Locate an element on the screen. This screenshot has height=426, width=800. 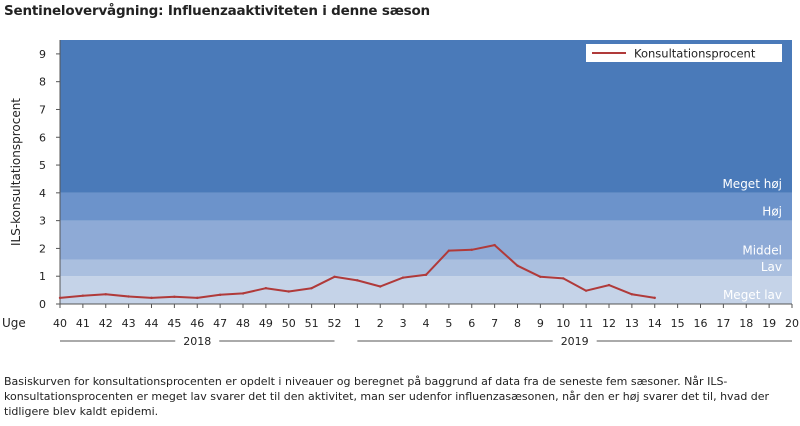
x-tick-label: 16 is located at coordinates (701, 323).